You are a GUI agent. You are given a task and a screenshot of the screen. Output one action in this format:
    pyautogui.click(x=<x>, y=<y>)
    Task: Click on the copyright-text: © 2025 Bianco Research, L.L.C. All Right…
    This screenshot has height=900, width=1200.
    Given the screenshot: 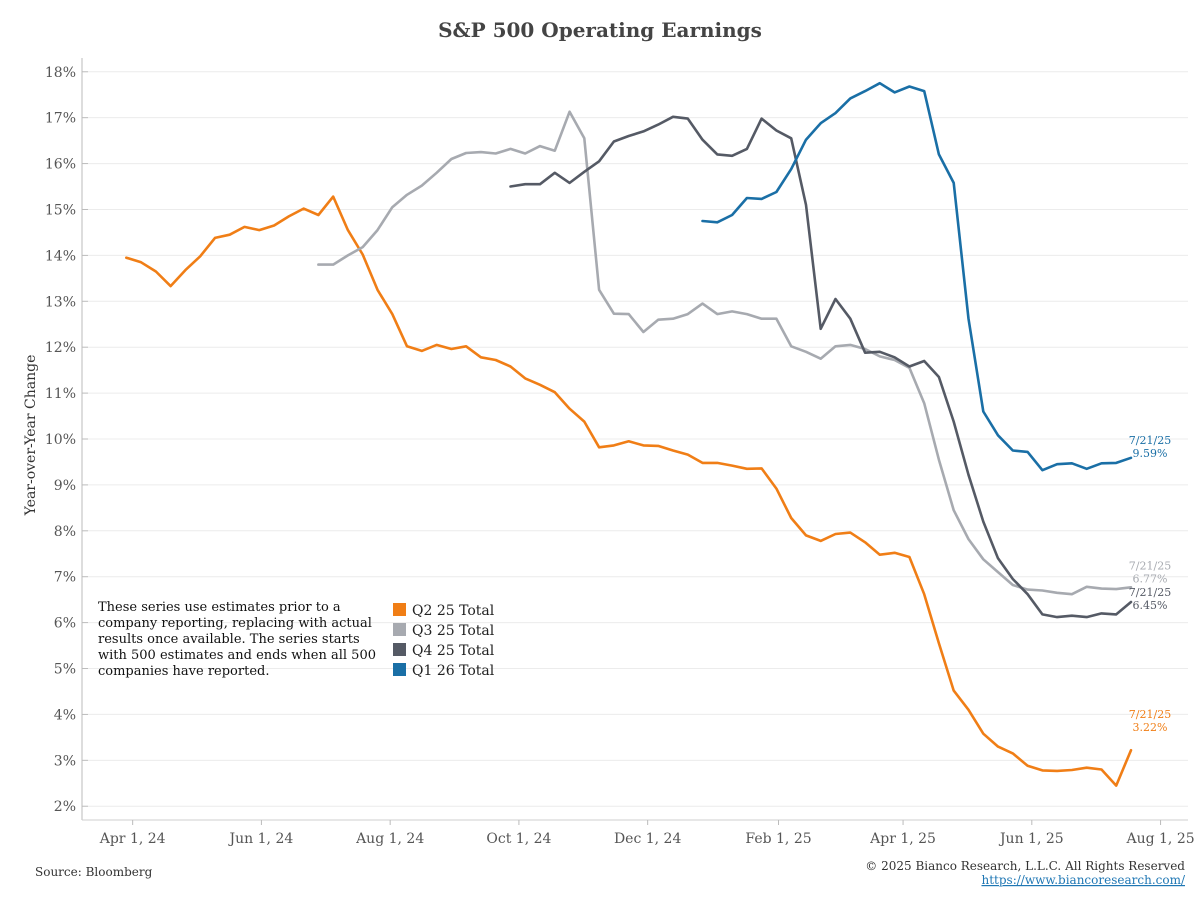 What is the action you would take?
    pyautogui.click(x=1025, y=866)
    